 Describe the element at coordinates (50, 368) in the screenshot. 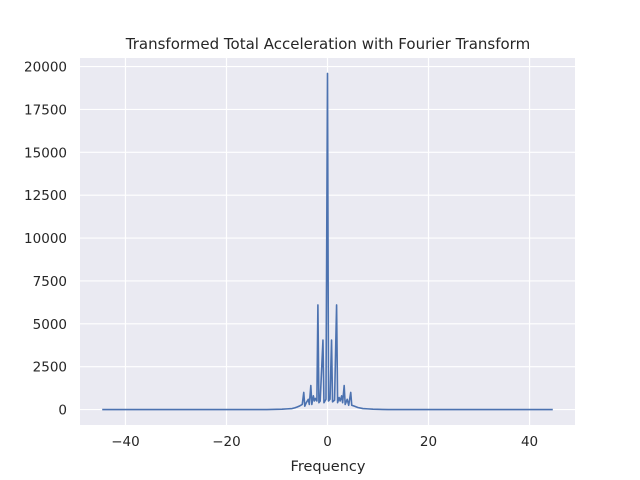

I see `y-tick-label: 2500` at that location.